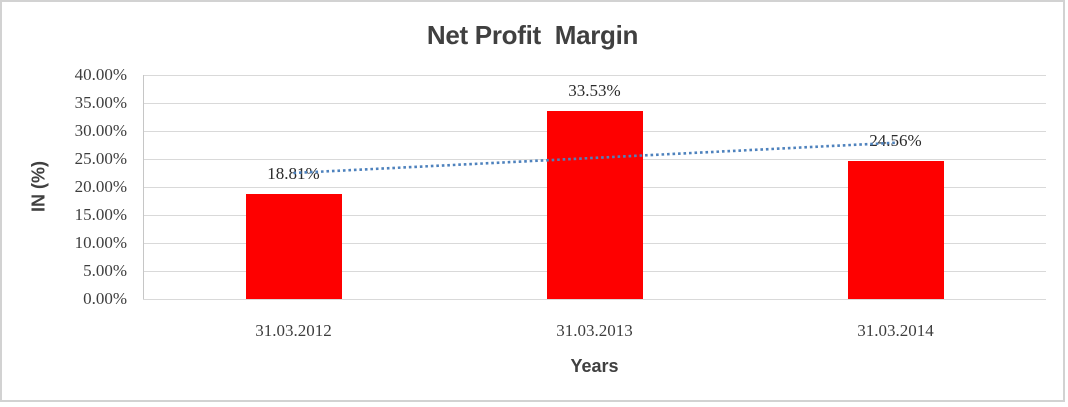  I want to click on y-tick-label: 25.00%, so click(100, 158).